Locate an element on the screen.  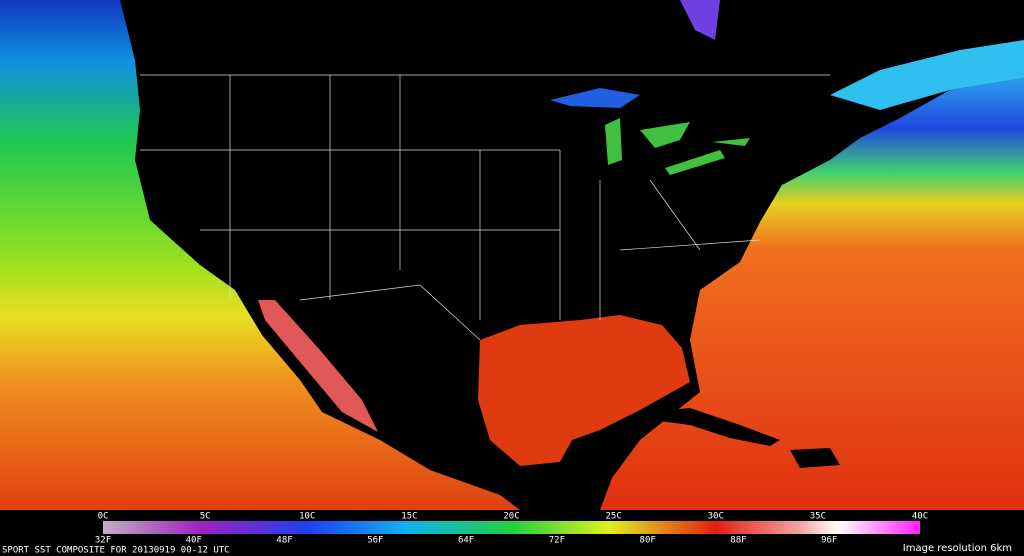
fahrenheit-label: 80F is located at coordinates (648, 541).